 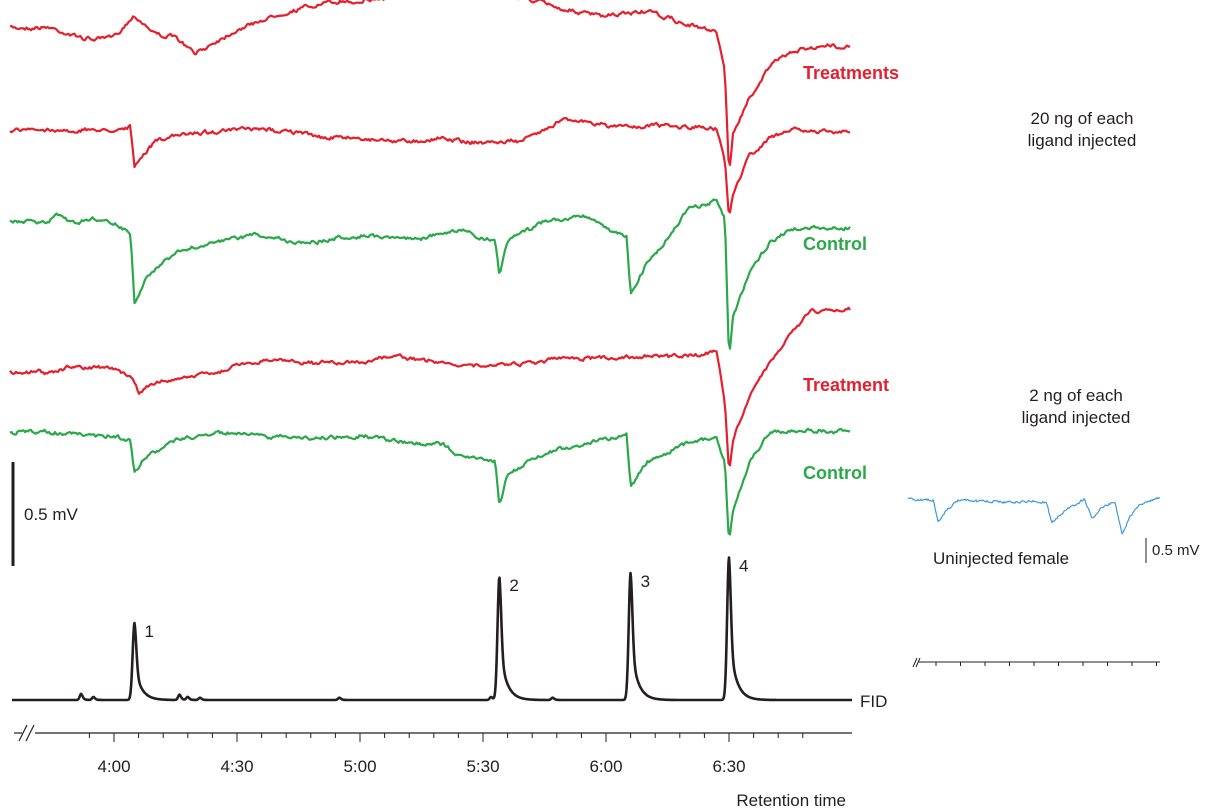 I want to click on series-label-control-2ng: Control, so click(x=835, y=473).